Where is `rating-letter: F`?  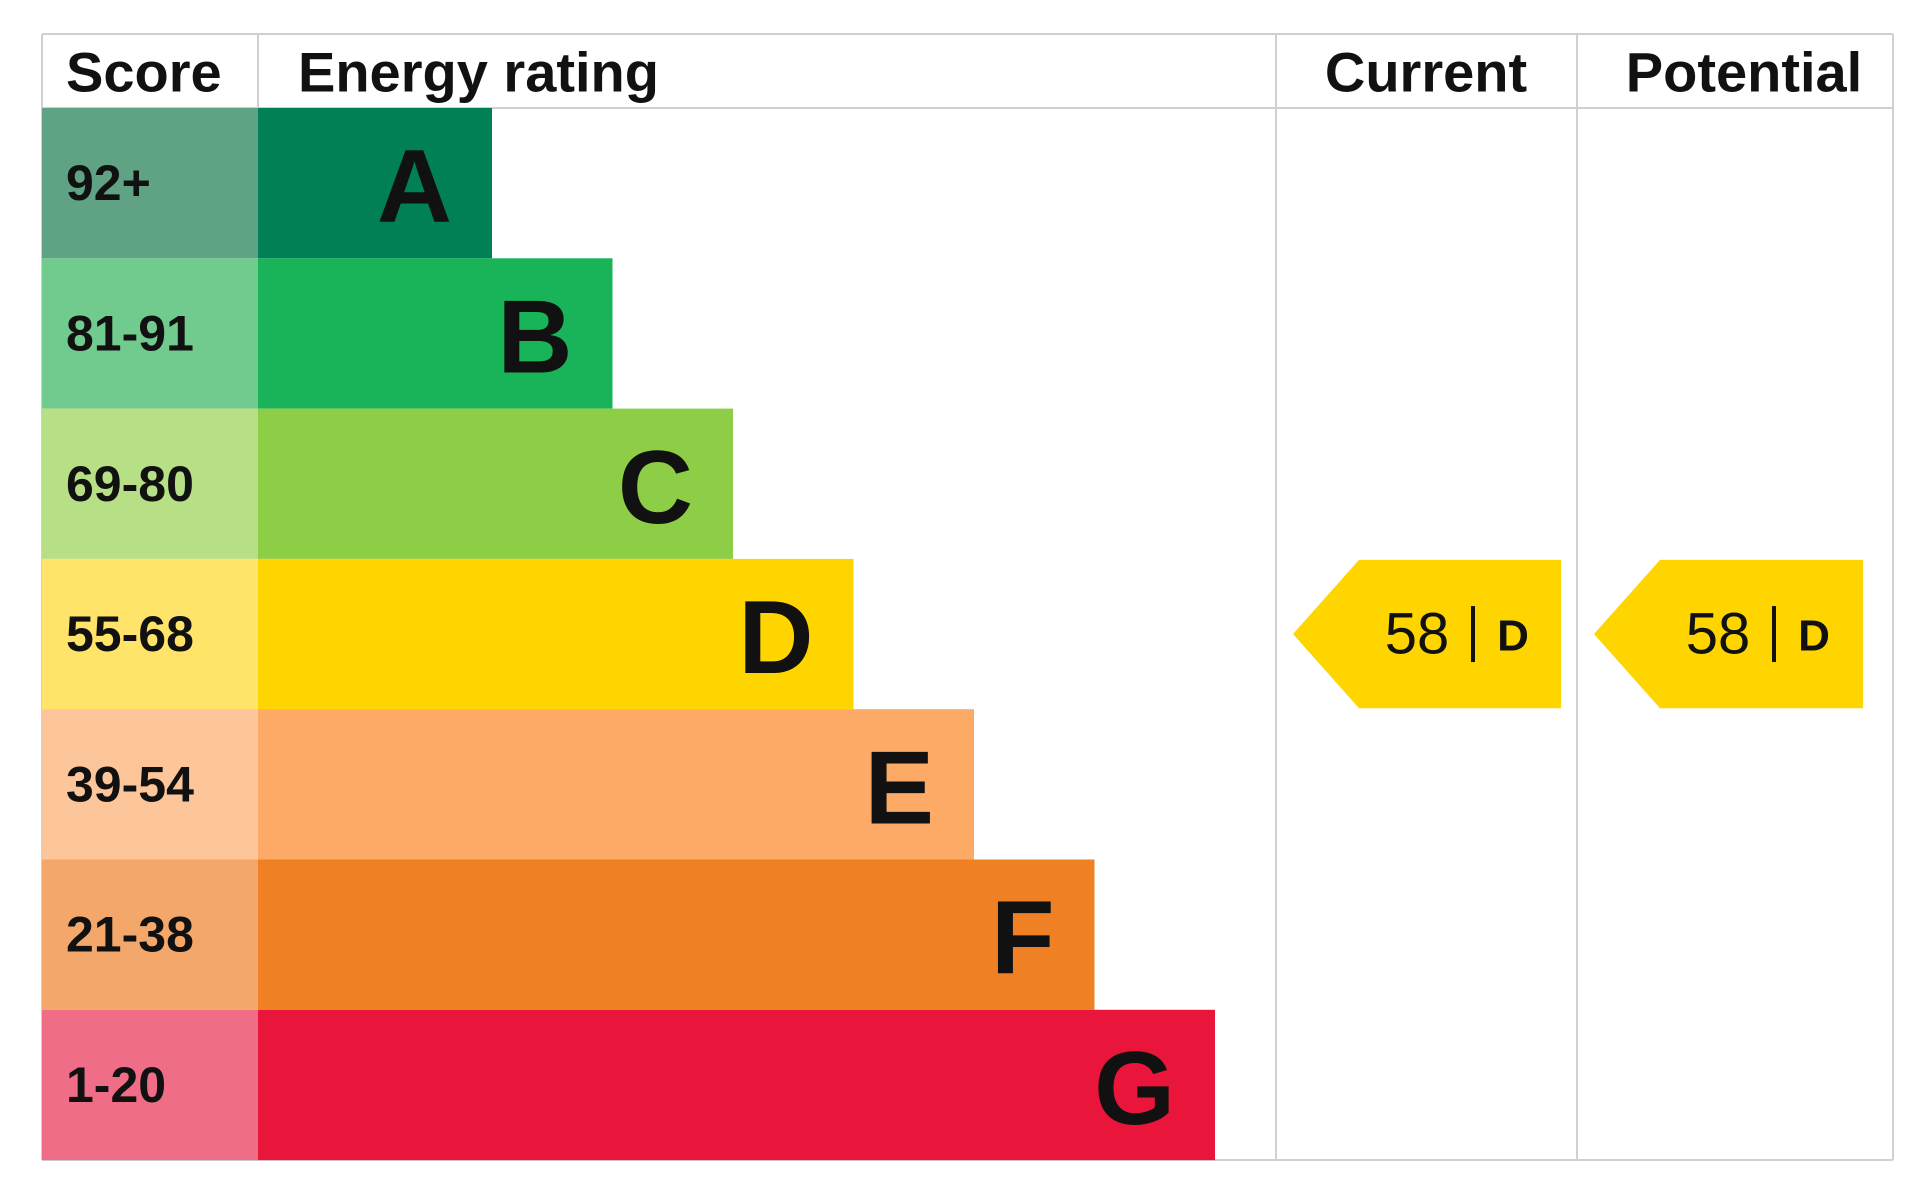
rating-letter: F is located at coordinates (1023, 939).